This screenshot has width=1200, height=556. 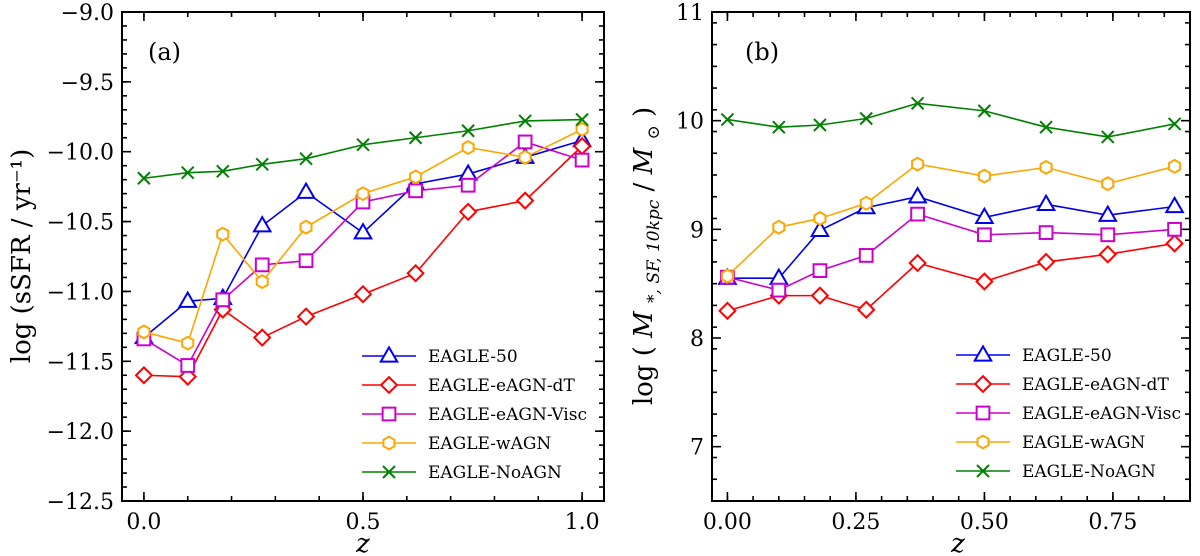 I want to click on x-tick-label: 1.0, so click(x=582, y=522).